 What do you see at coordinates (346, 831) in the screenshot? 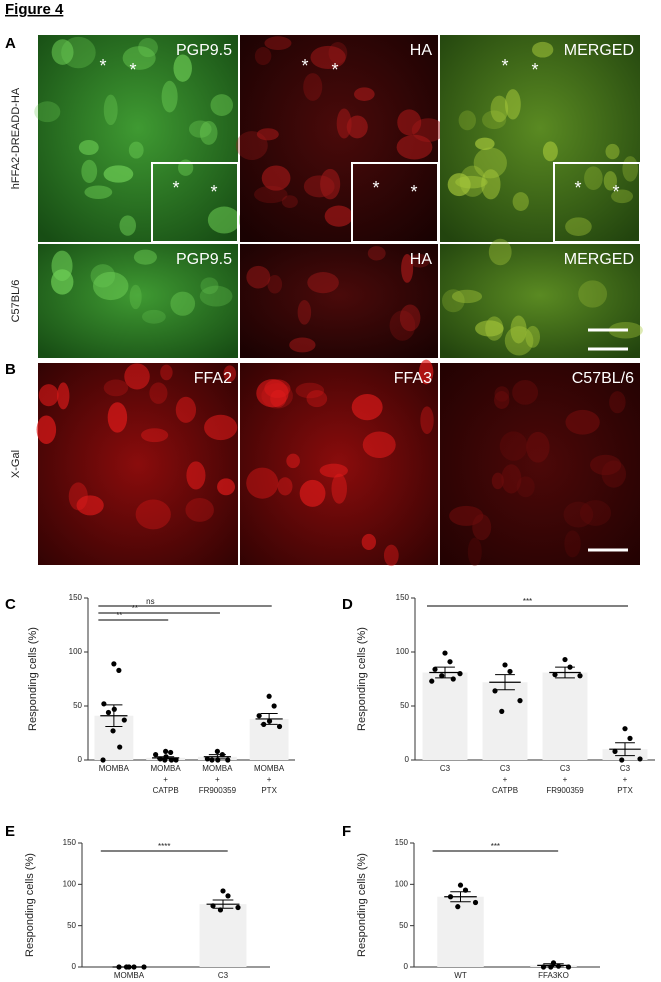
I see `panel-label: F` at bounding box center [346, 831].